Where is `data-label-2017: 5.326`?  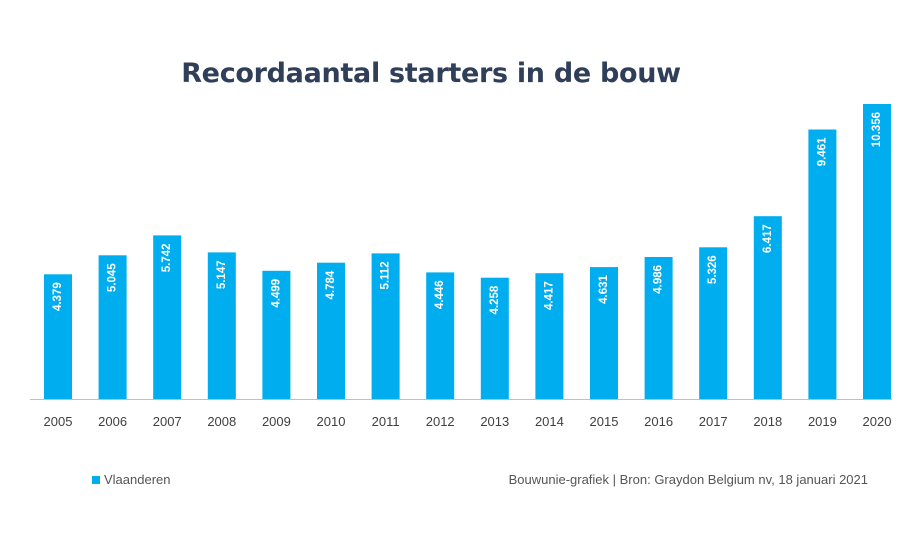 data-label-2017: 5.326 is located at coordinates (713, 269).